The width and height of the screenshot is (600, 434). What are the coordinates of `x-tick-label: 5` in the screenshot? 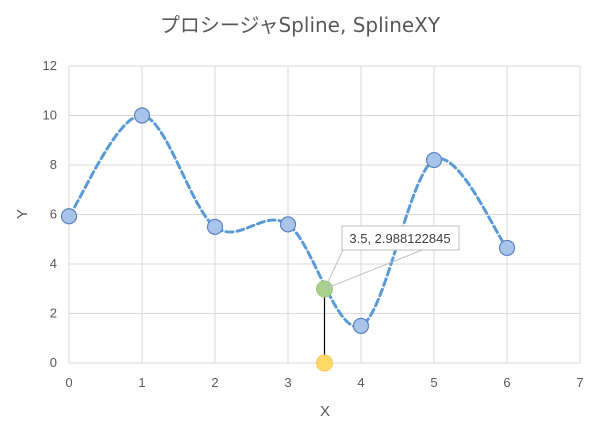 It's located at (433, 382).